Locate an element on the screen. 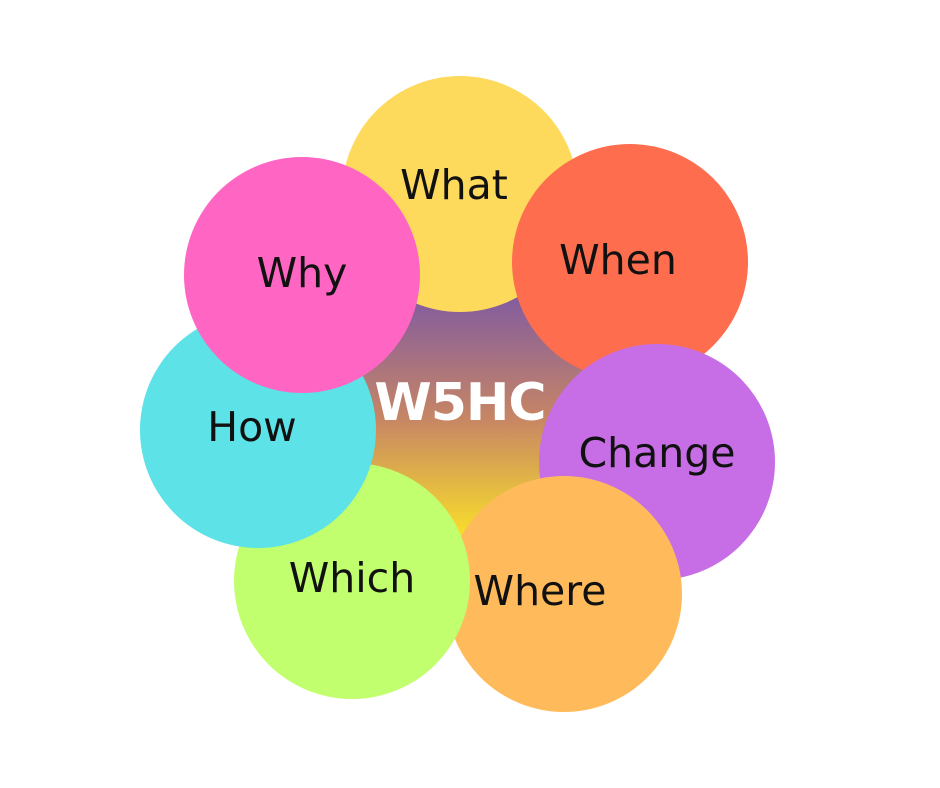 This screenshot has height=788, width=940. petal-why: Why is located at coordinates (302, 275).